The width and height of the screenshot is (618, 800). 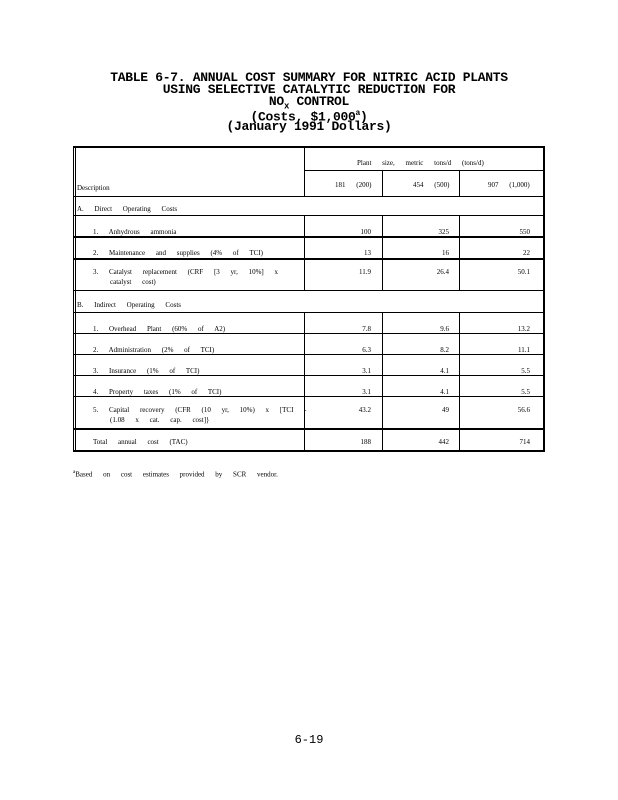 I want to click on page-number: 6-19, so click(x=309, y=740).